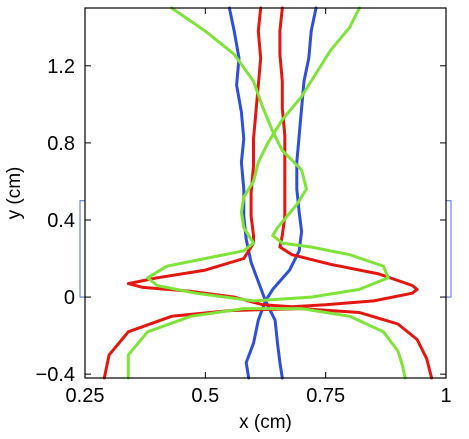 The height and width of the screenshot is (439, 469). What do you see at coordinates (265, 422) in the screenshot?
I see `x-axis-label: x (cm)` at bounding box center [265, 422].